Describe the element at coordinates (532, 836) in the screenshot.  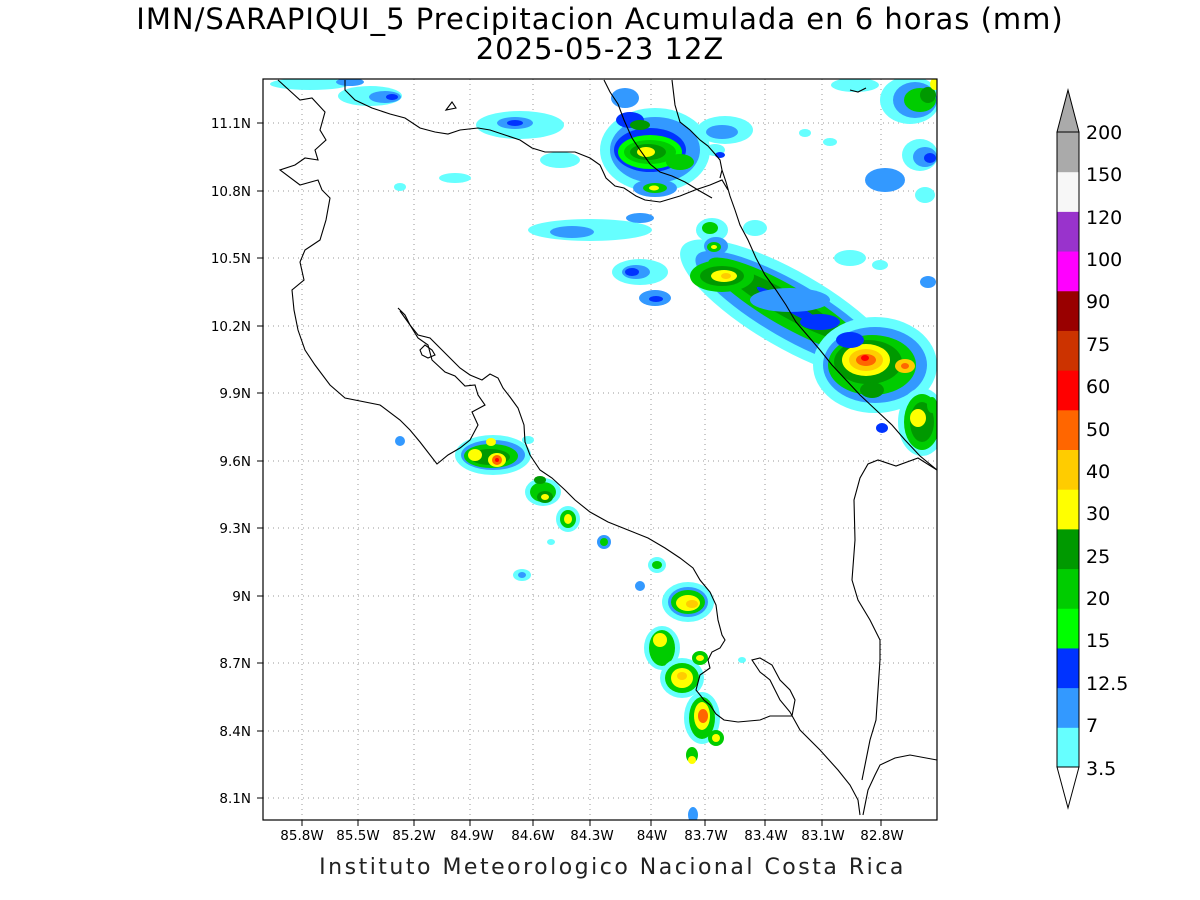
I see `lon-label: 84.6W` at that location.